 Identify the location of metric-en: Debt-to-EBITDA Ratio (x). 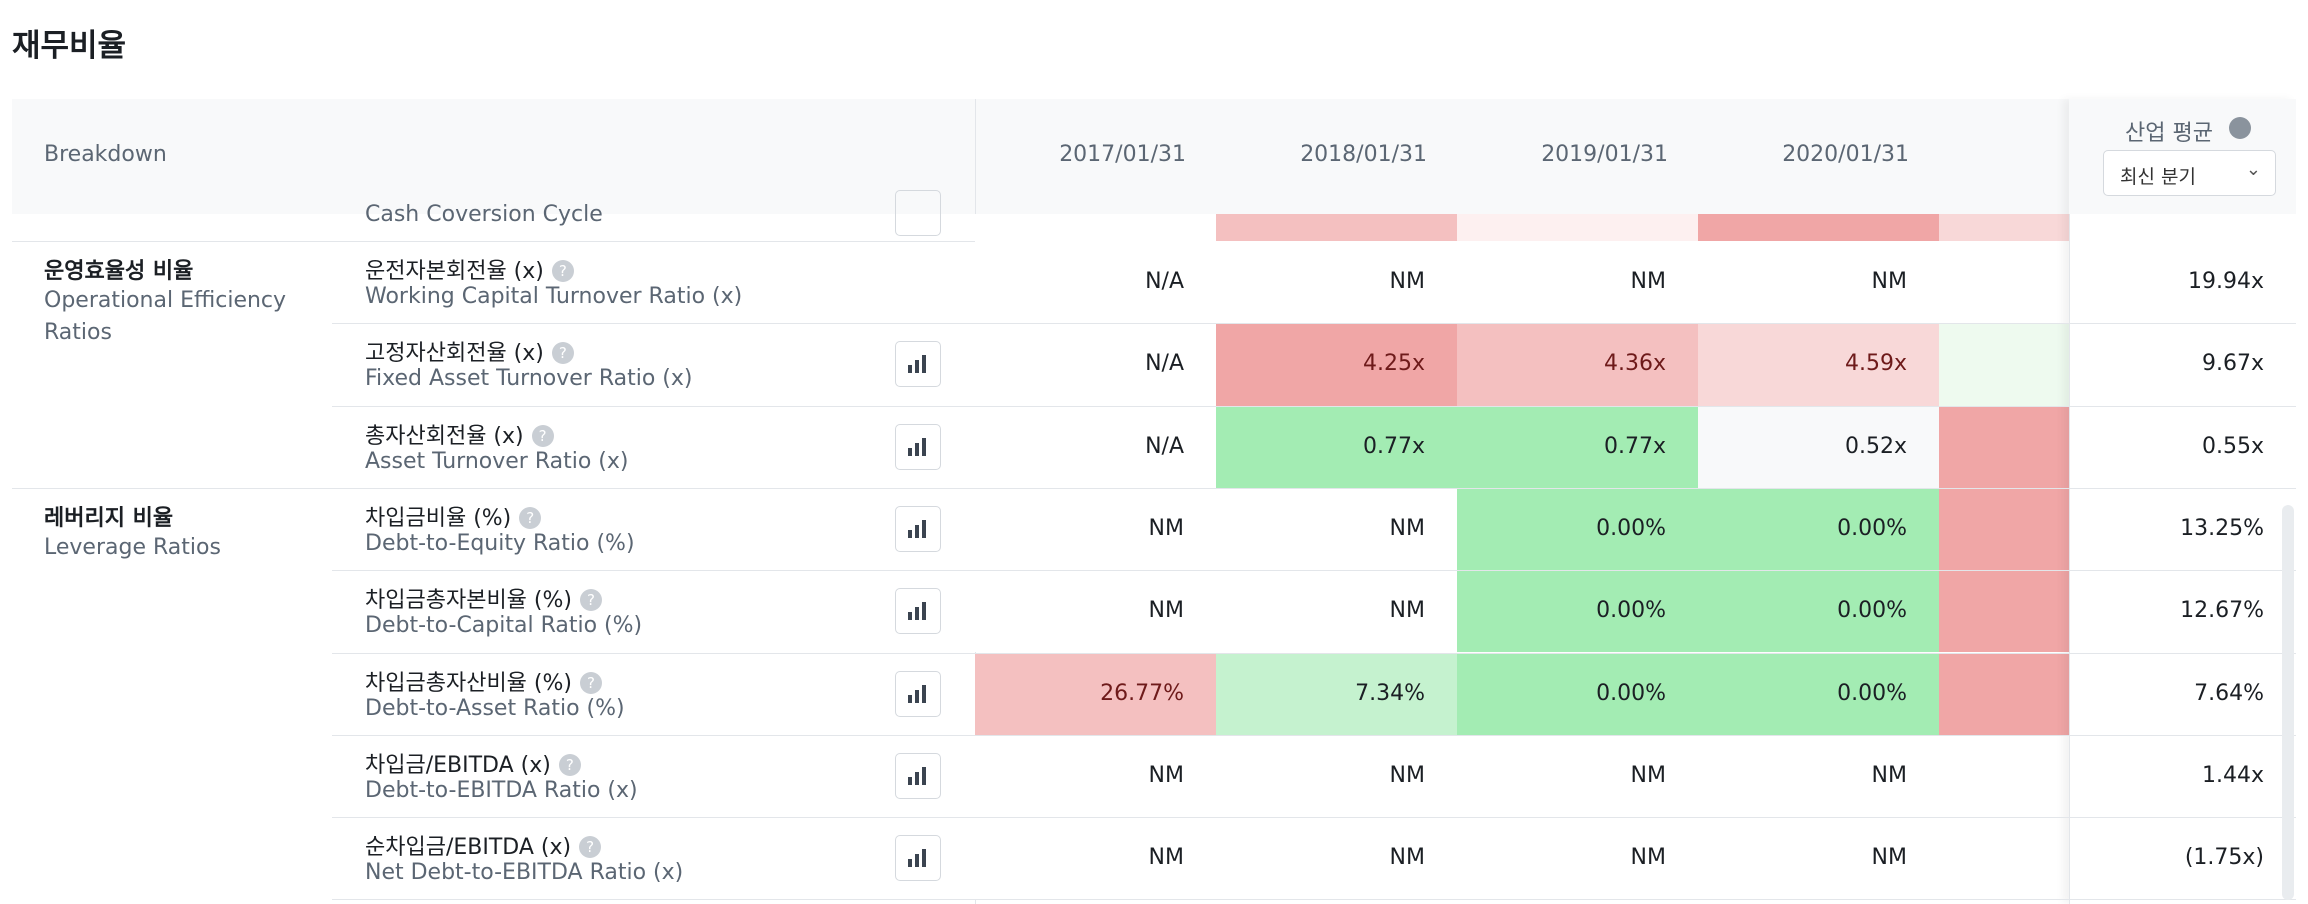
(501, 790).